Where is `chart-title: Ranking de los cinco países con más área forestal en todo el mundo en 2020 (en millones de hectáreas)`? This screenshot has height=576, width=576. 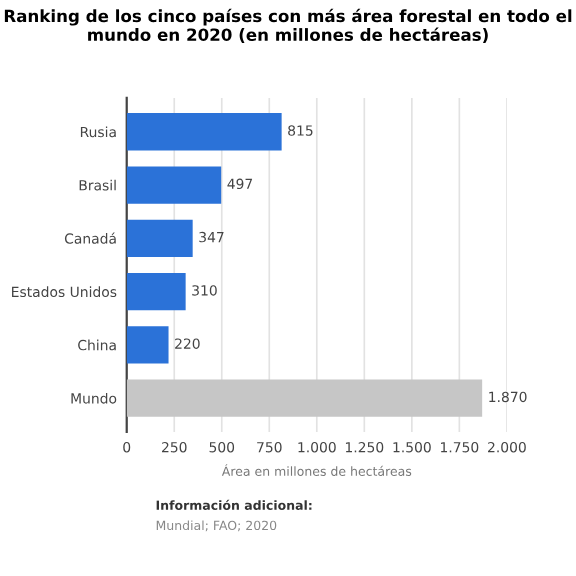
chart-title: Ranking de los cinco países con más área forestal en todo el mundo en 2020 (en millones de hectáreas) is located at coordinates (288, 25).